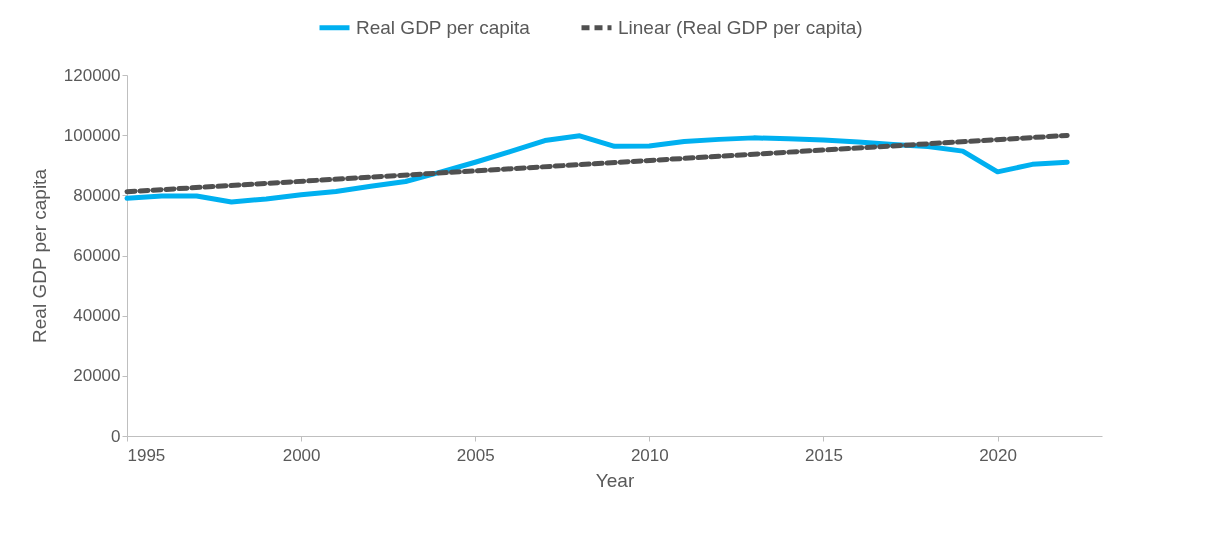 The image size is (1205, 558). What do you see at coordinates (97, 316) in the screenshot?
I see `y-tick-label: 40000` at bounding box center [97, 316].